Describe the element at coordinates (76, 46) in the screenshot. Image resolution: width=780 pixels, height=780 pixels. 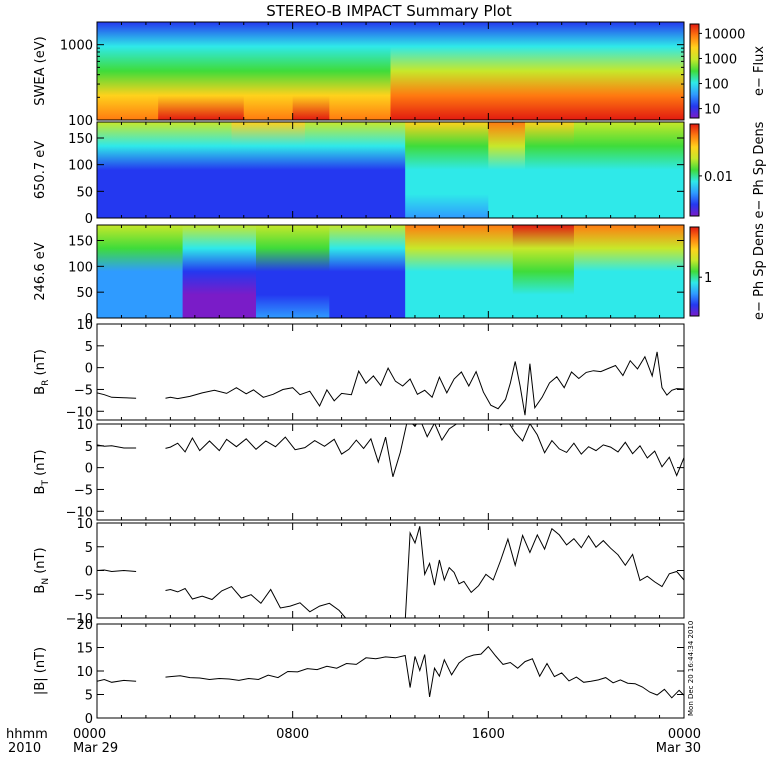
I see `y-tick-label: 1000` at that location.